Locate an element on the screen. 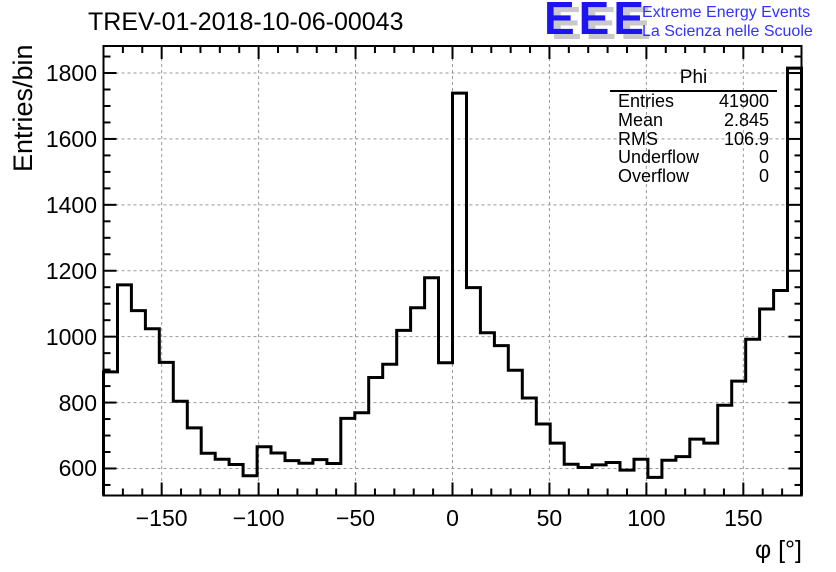  stats-label: Mean is located at coordinates (641, 119).